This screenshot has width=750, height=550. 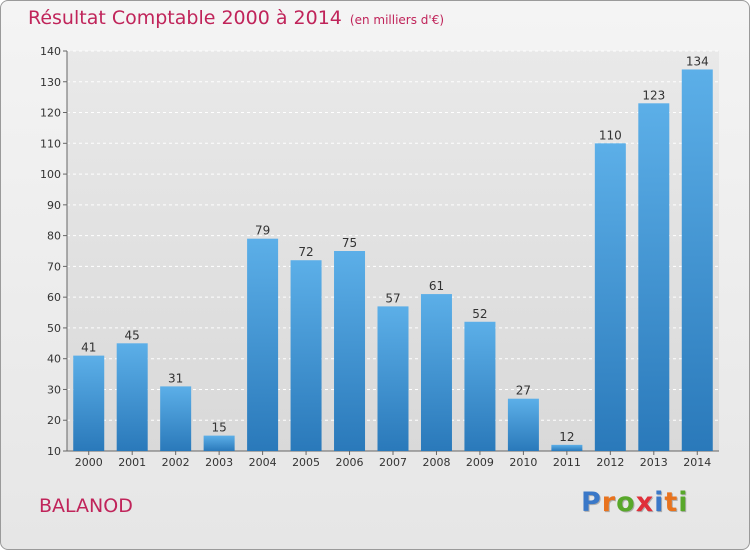 I want to click on bar-value-label: 45, so click(x=132, y=335).